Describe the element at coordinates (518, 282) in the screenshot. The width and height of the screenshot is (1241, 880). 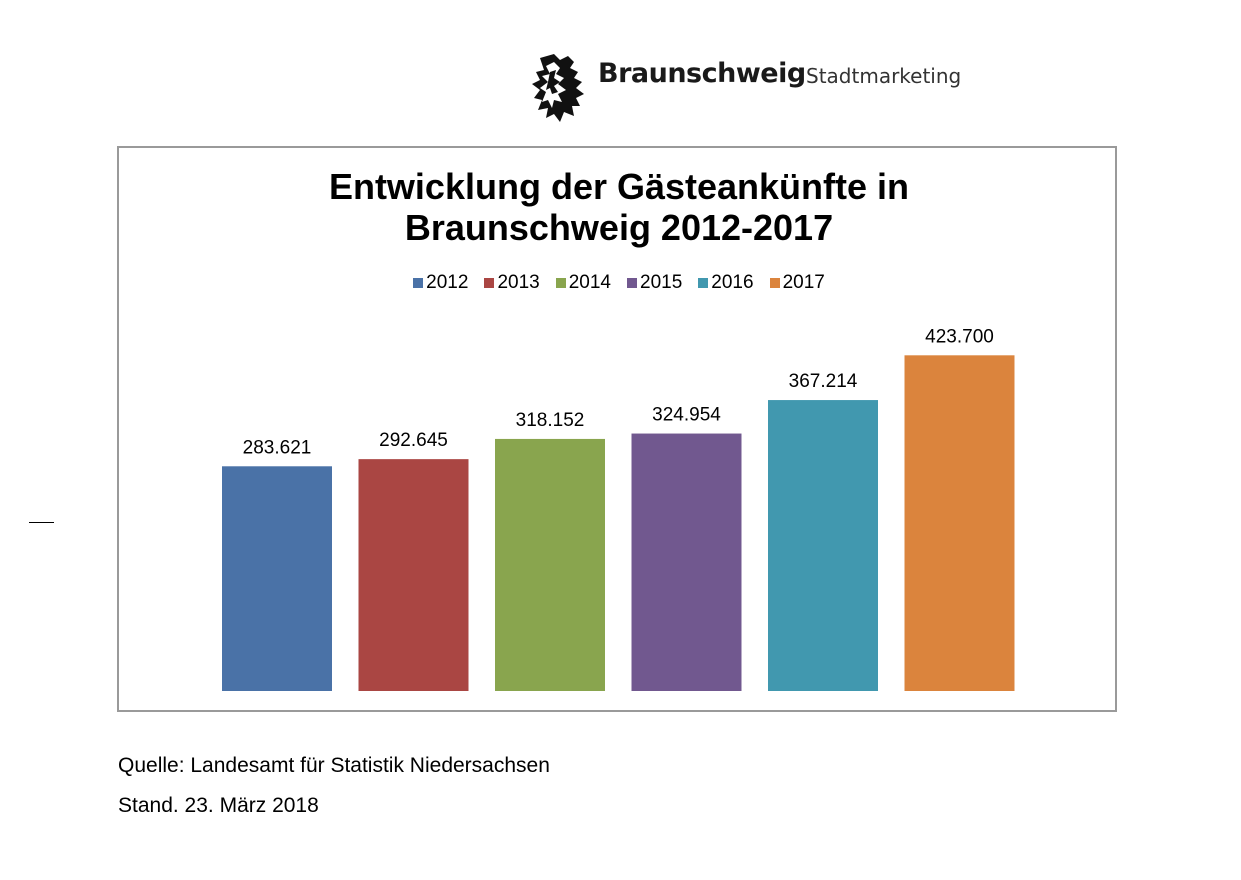
I see `legend-label-2013: 2013` at that location.